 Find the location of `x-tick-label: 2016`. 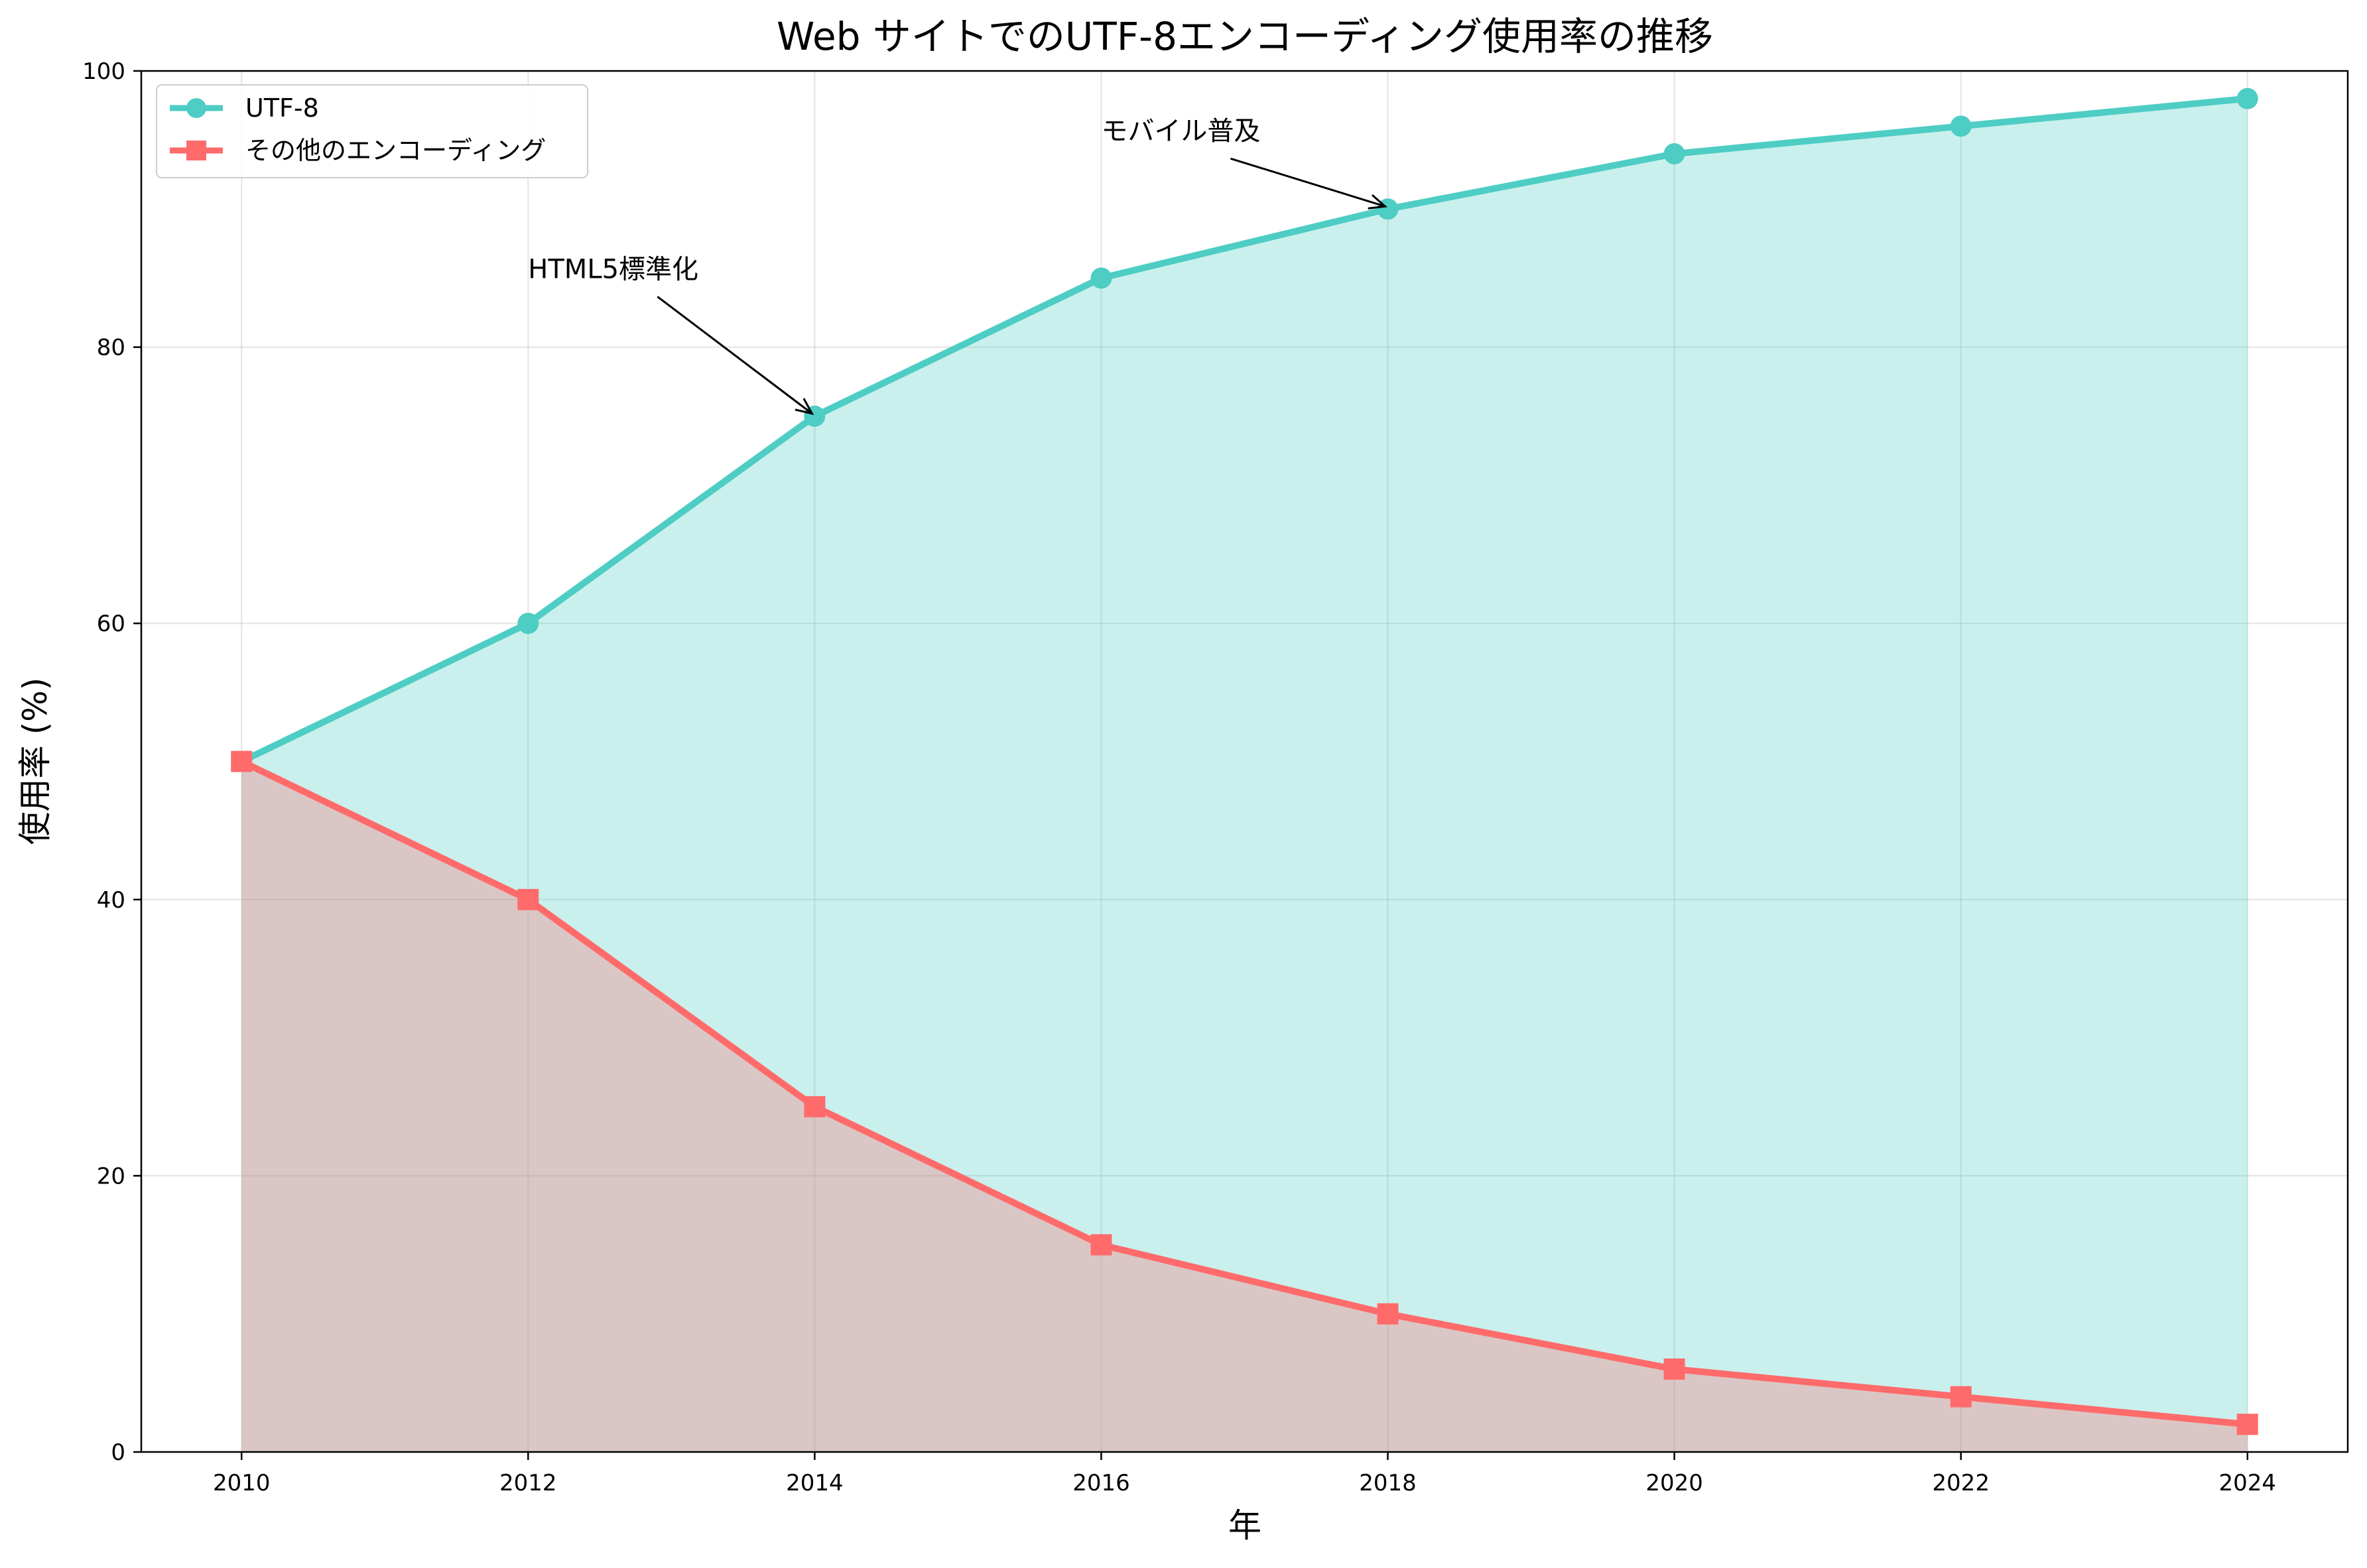

x-tick-label: 2016 is located at coordinates (1101, 1483).